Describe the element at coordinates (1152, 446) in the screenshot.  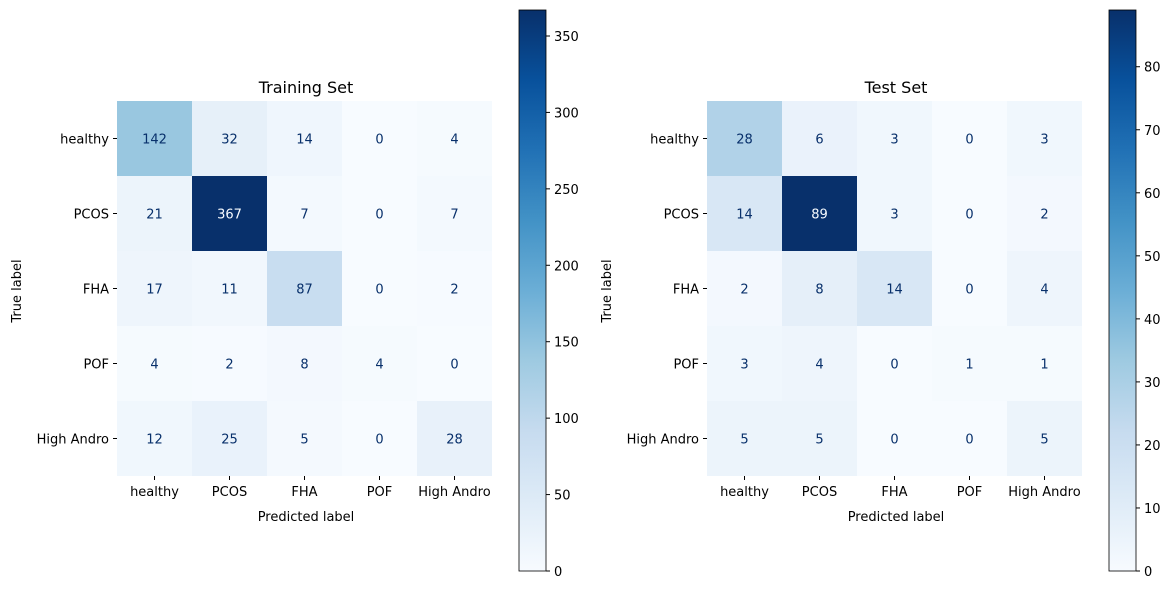
I see `colorbar-tick-label: 20` at that location.